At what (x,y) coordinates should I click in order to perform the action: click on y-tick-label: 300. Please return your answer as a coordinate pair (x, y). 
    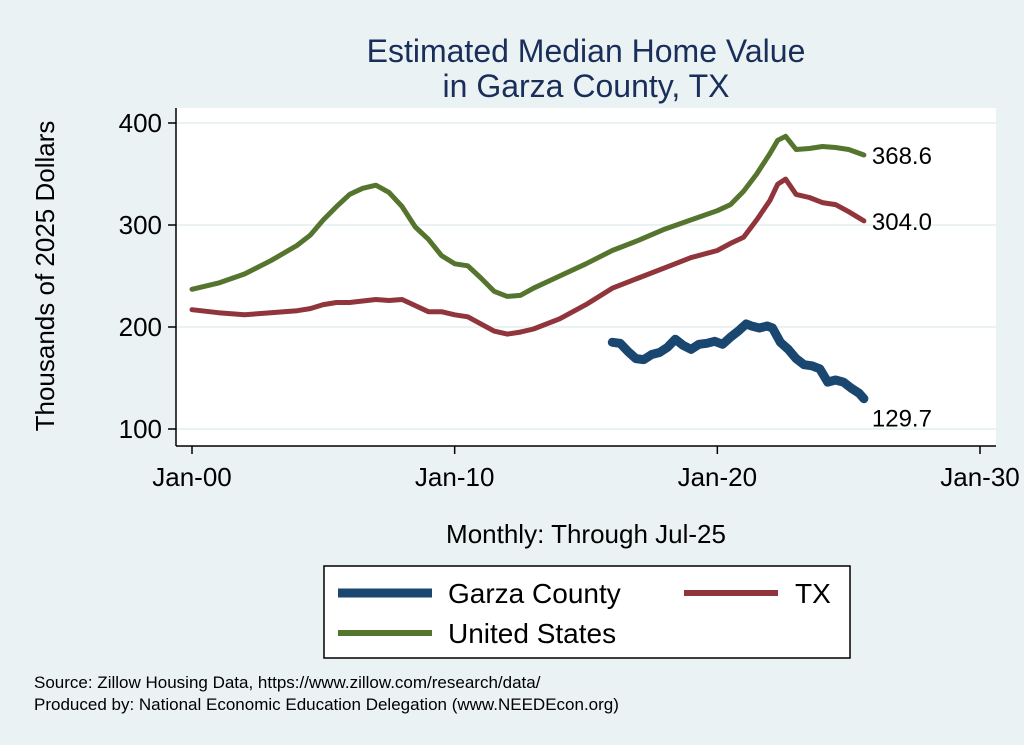
    Looking at the image, I should click on (140, 225).